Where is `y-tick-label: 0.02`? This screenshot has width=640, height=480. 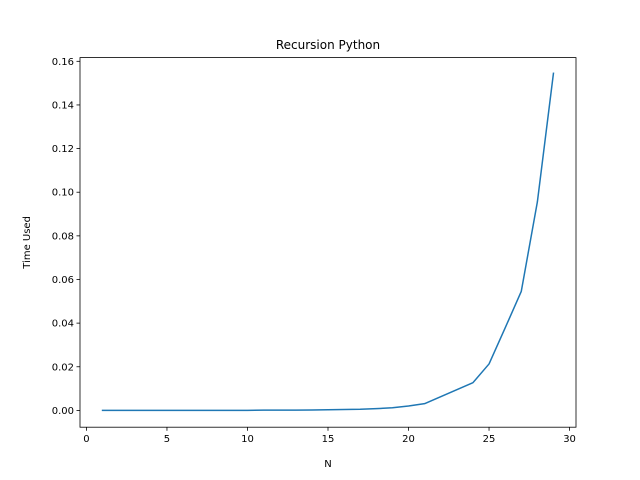 y-tick-label: 0.02 is located at coordinates (63, 367).